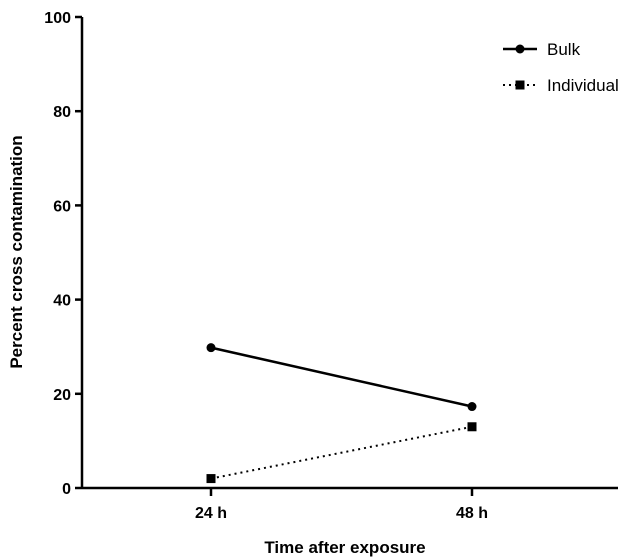 Image resolution: width=636 pixels, height=560 pixels. What do you see at coordinates (561, 67) in the screenshot?
I see `legend: Bulk Individual` at bounding box center [561, 67].